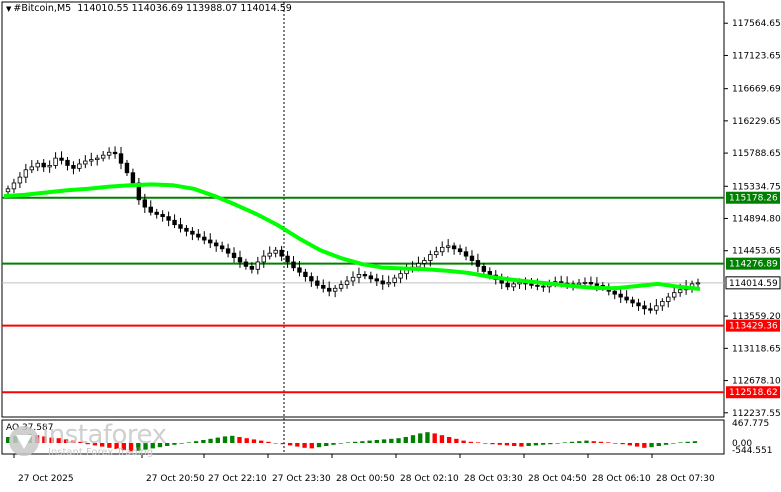 The height and width of the screenshot is (492, 781). I want to click on y-tick-label: 115334.75, so click(756, 187).